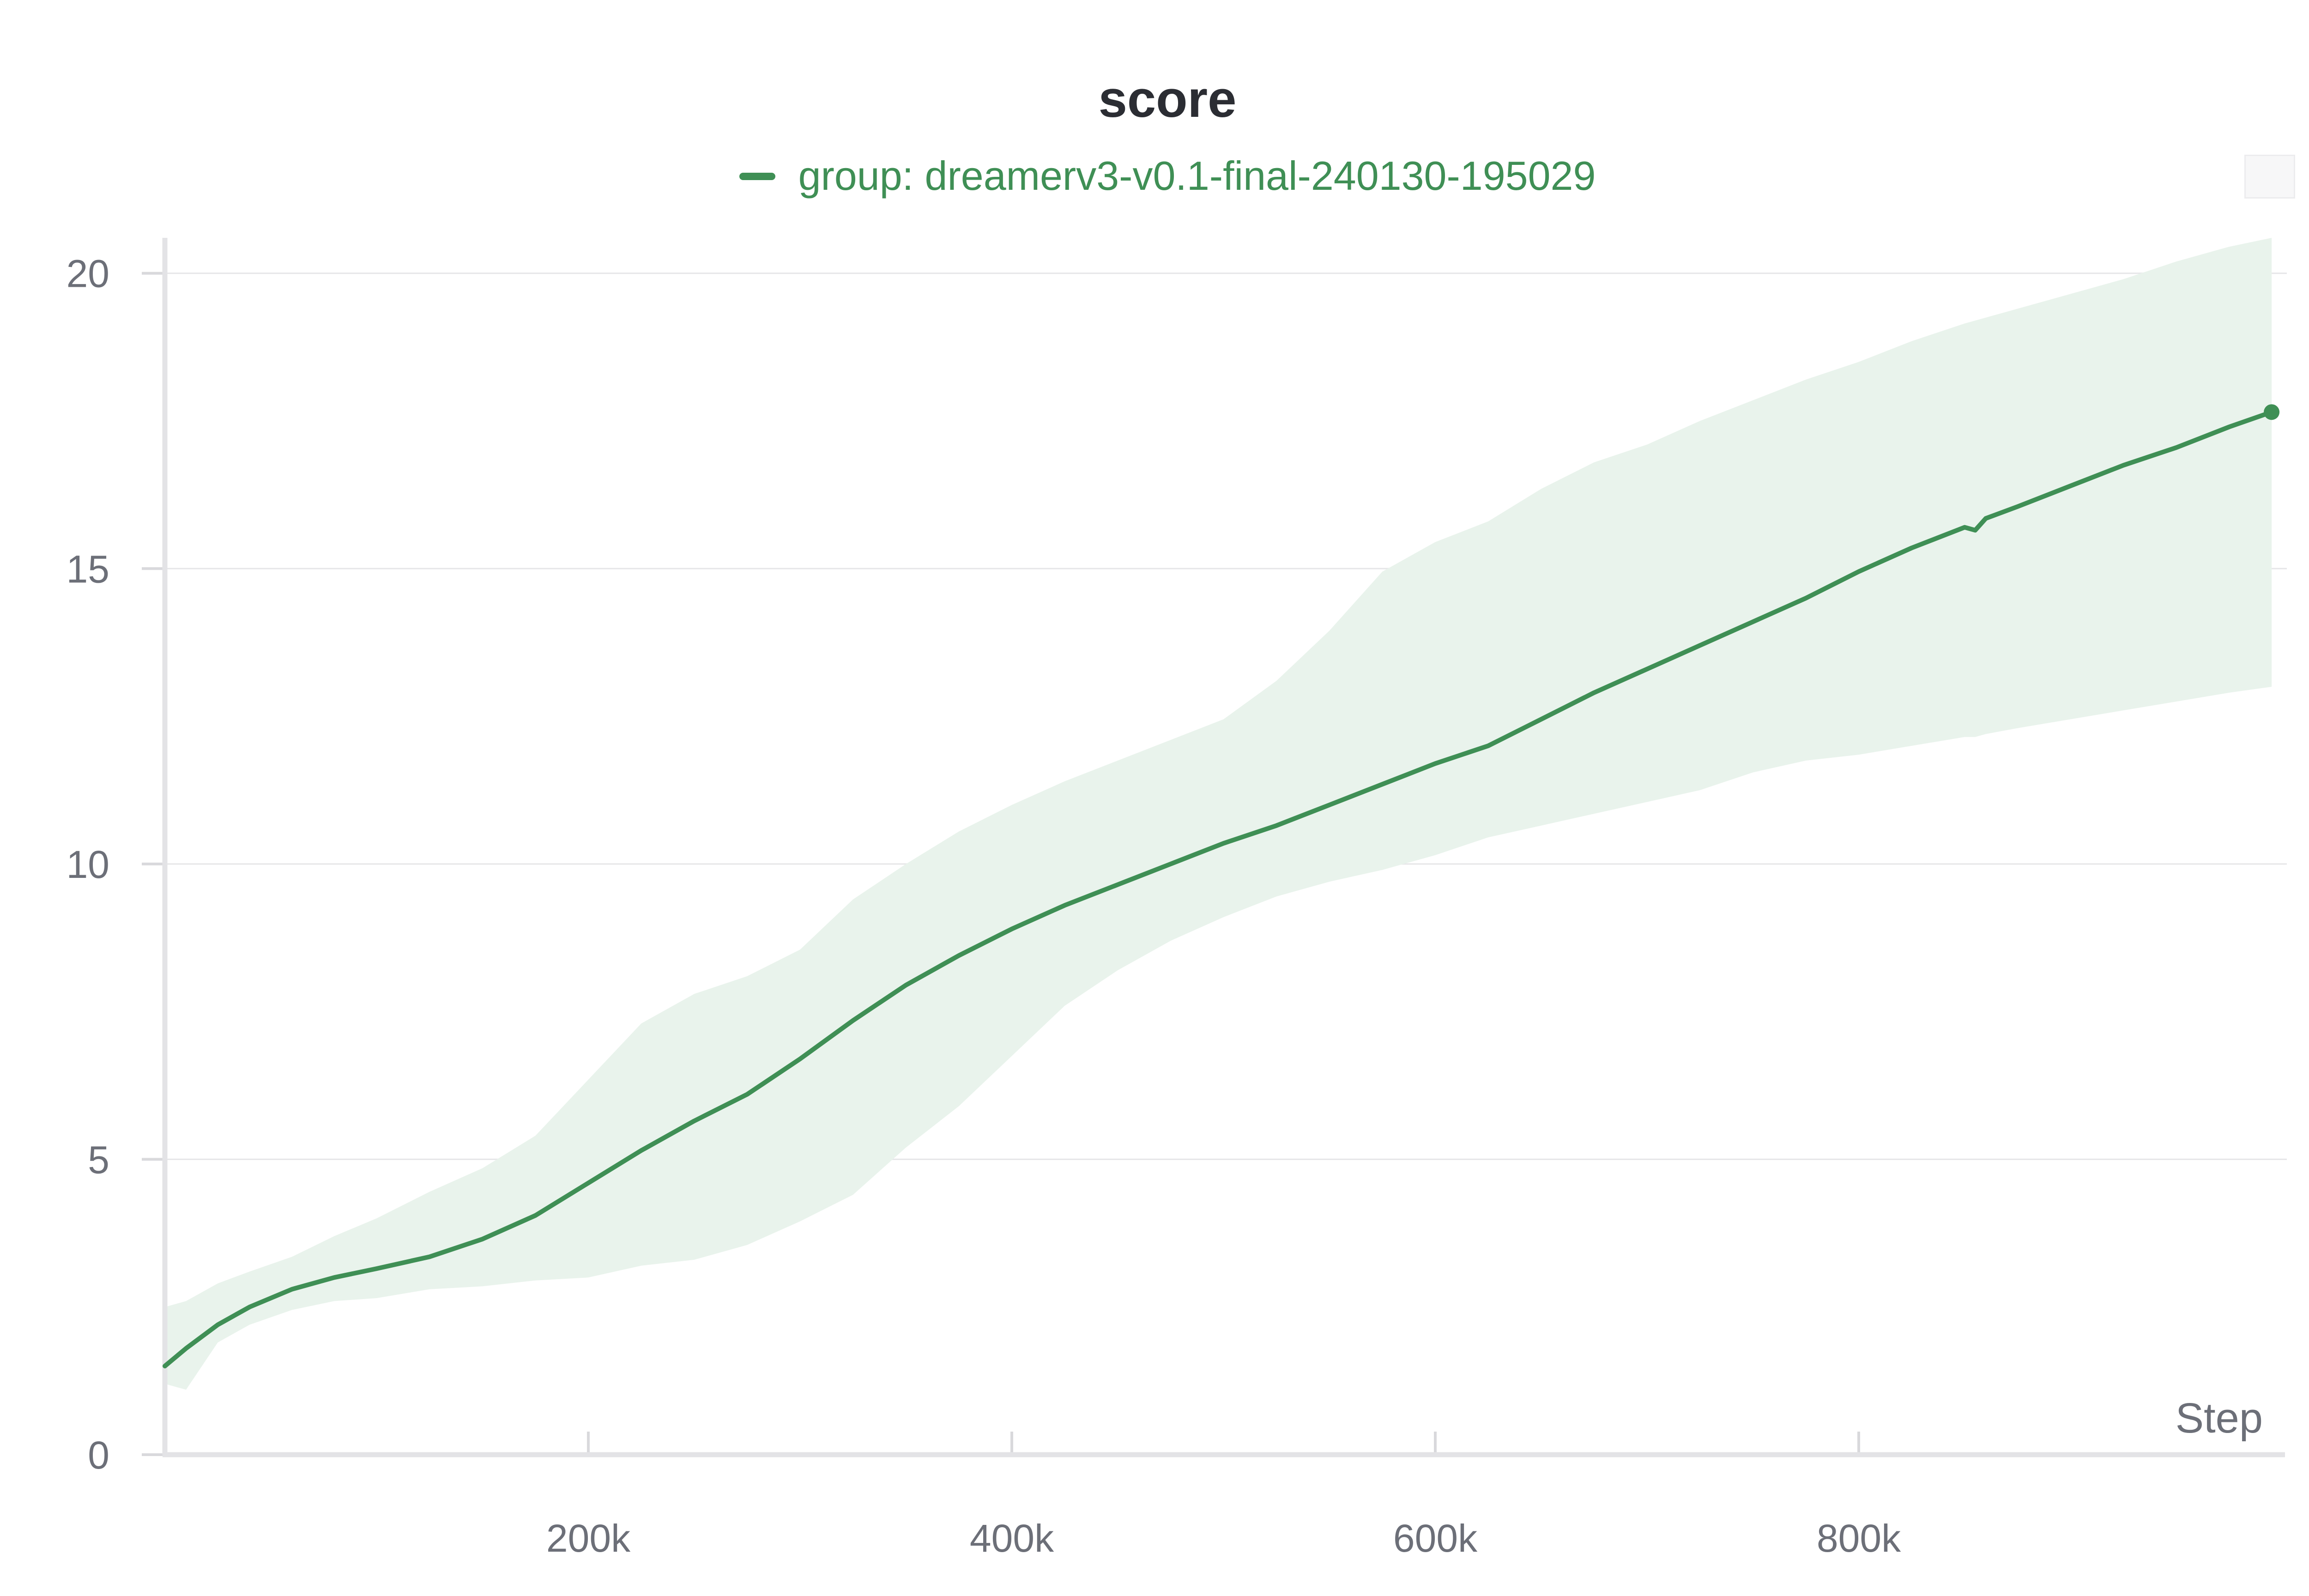 The width and height of the screenshot is (2309, 1596). Describe the element at coordinates (2219, 1418) in the screenshot. I see `x-axis-title: Step` at that location.